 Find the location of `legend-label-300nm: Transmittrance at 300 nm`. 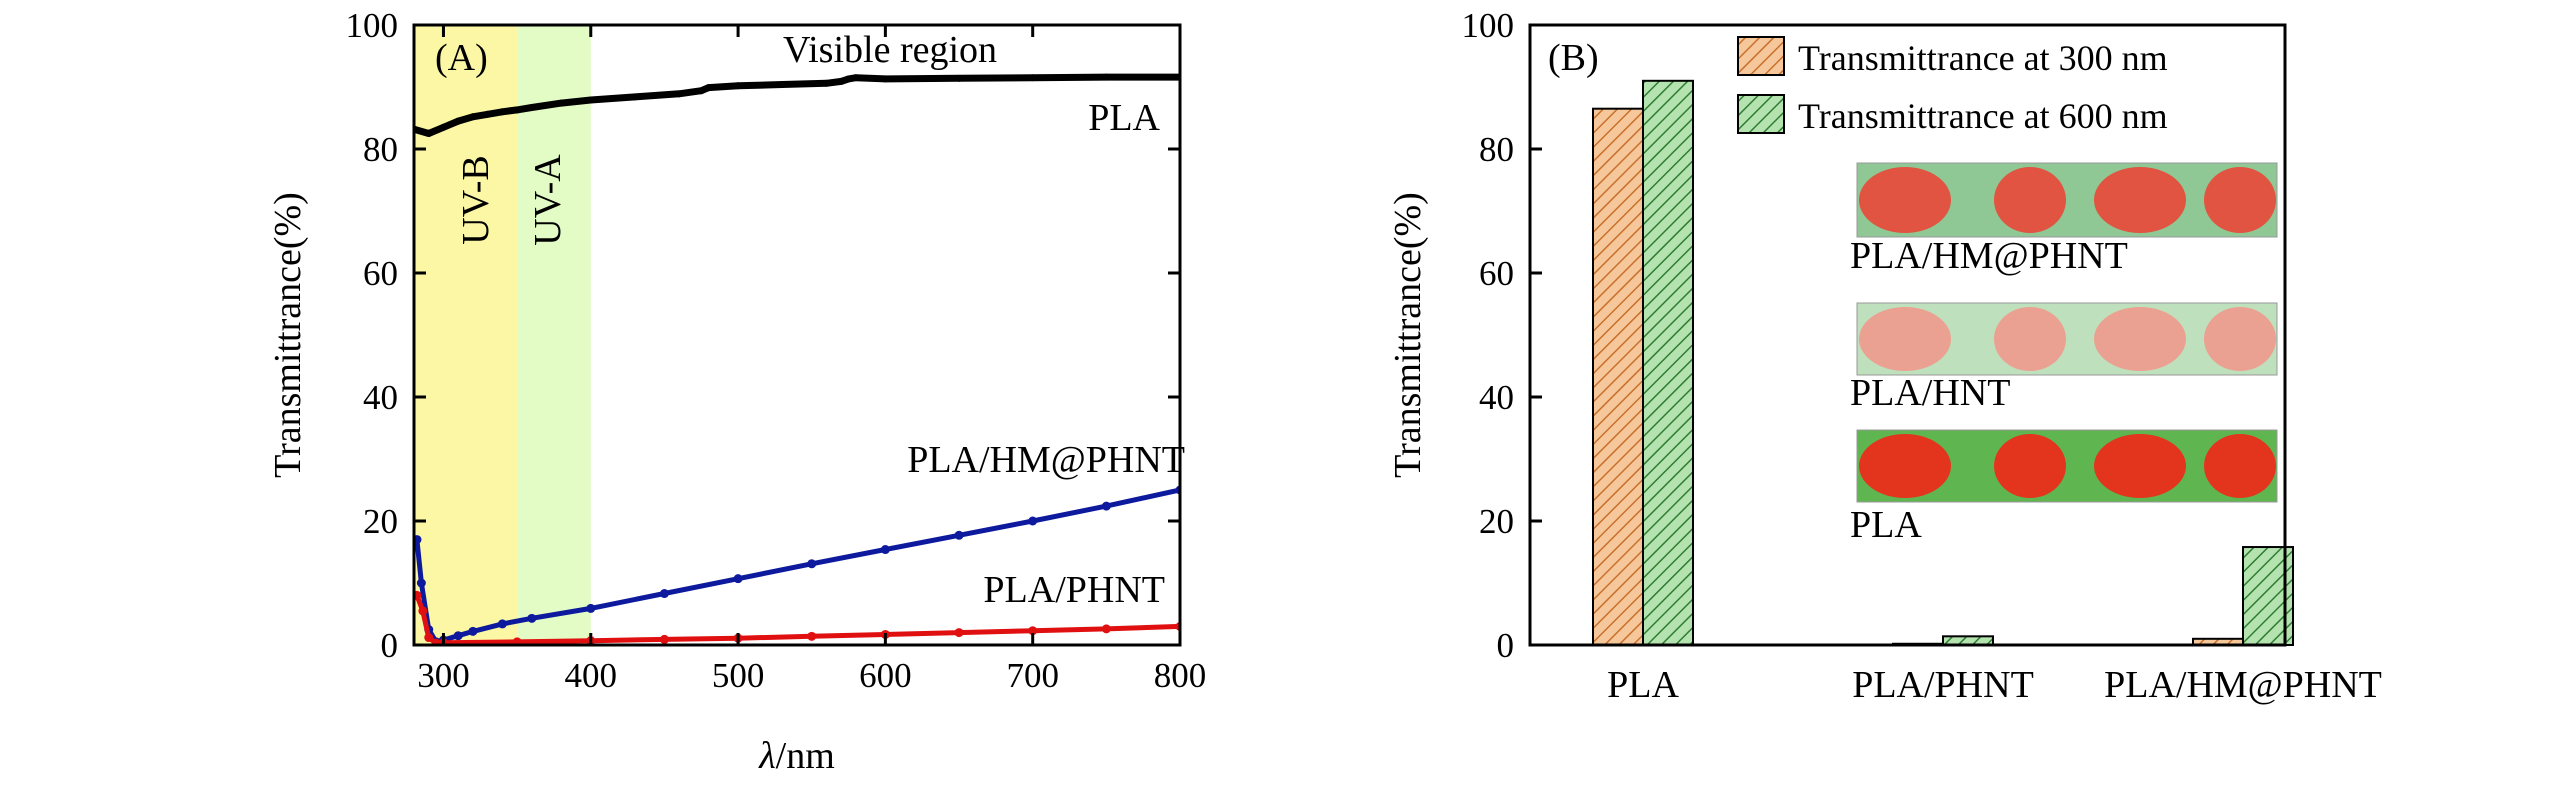

legend-label-300nm: Transmittrance at 300 nm is located at coordinates (1983, 58).